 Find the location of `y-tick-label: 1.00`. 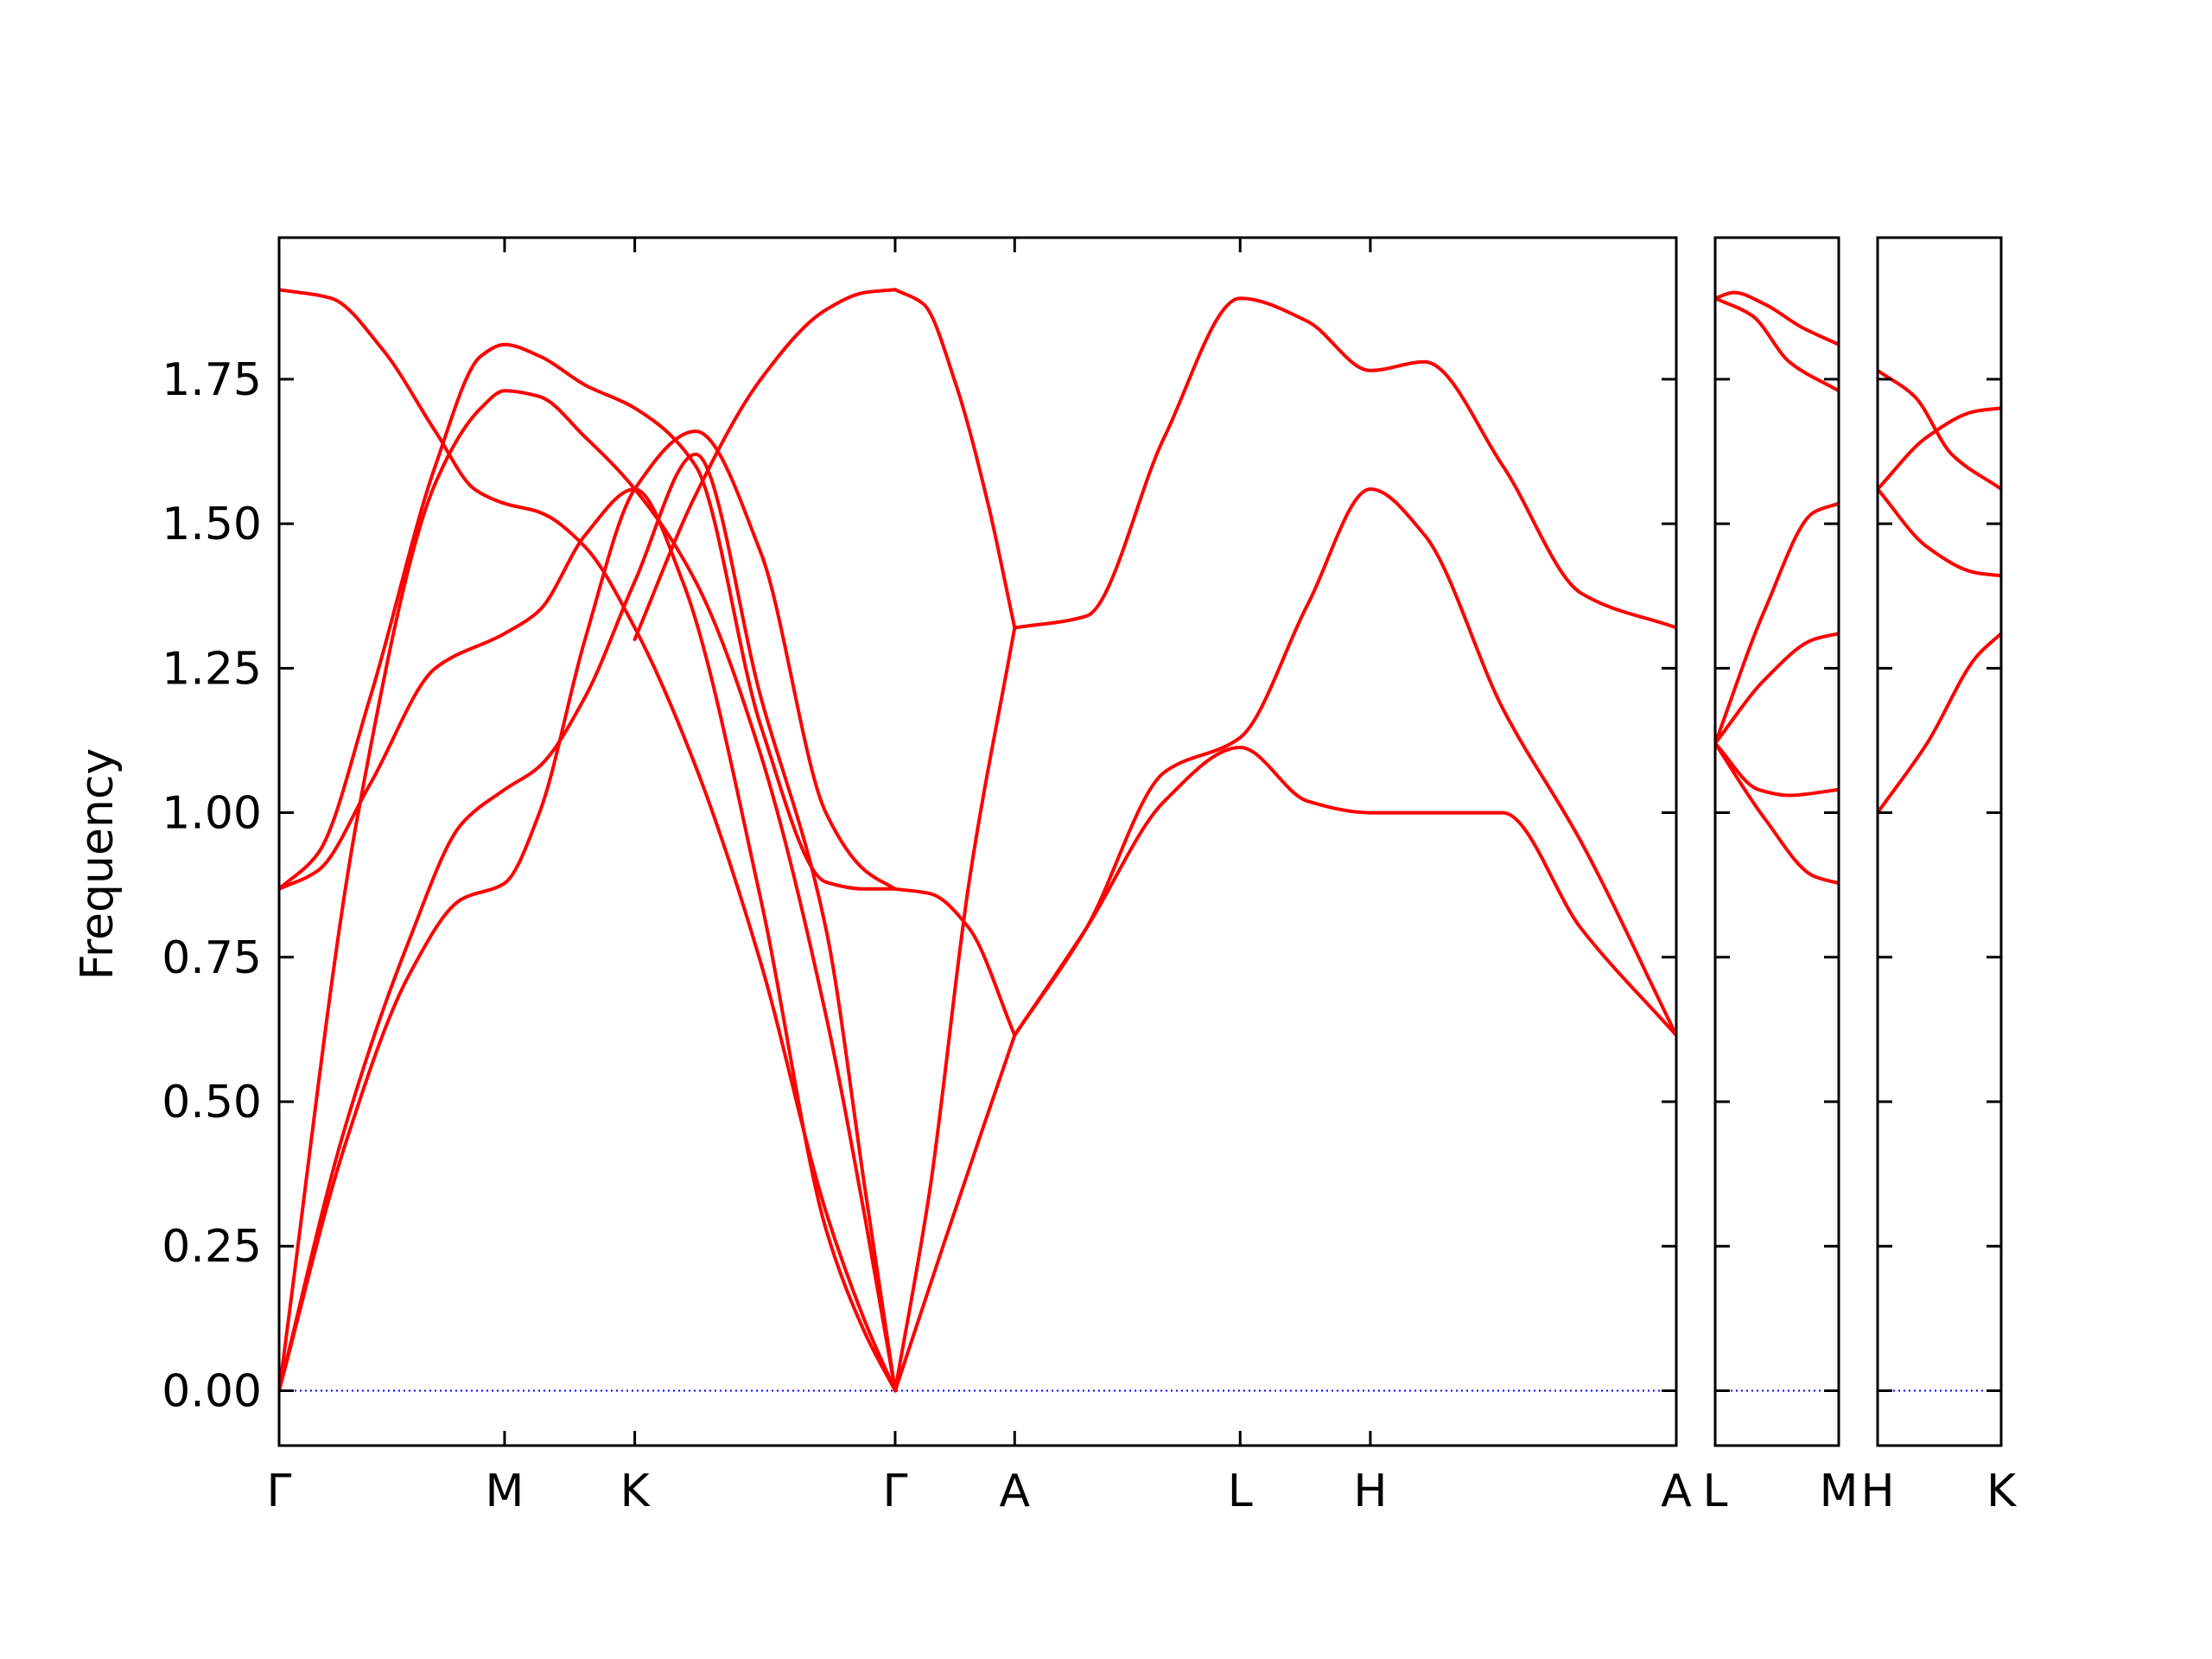

y-tick-label: 1.00 is located at coordinates (212, 814).